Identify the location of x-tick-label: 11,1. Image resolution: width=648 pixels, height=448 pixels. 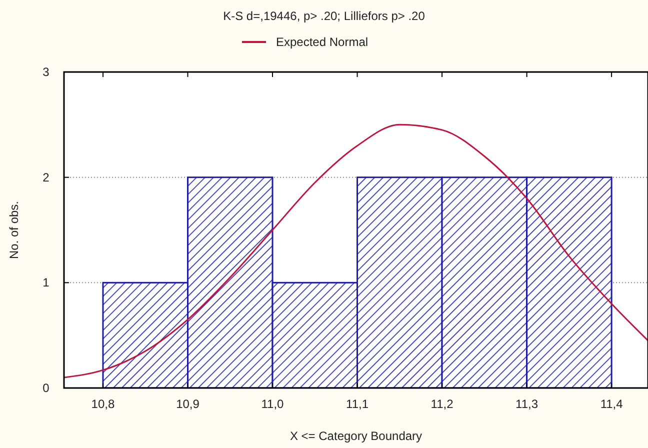
(357, 404).